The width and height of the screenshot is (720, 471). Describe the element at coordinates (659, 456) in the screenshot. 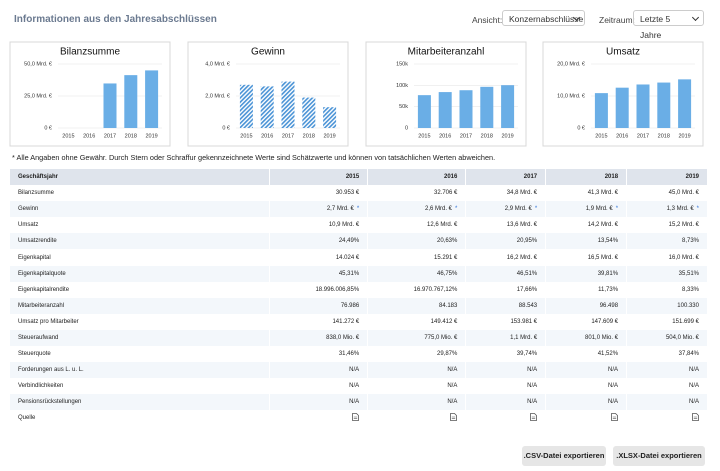

I see `xlsx-button: .XLSX-Datei exportieren` at that location.